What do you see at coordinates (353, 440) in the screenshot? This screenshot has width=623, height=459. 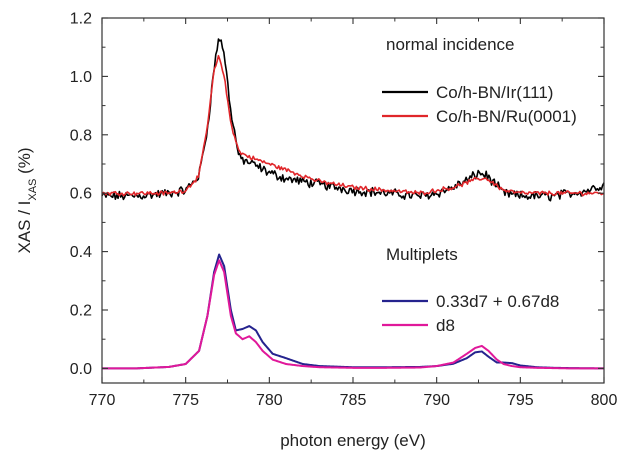 I see `x-axis-title: photon energy (eV)` at bounding box center [353, 440].